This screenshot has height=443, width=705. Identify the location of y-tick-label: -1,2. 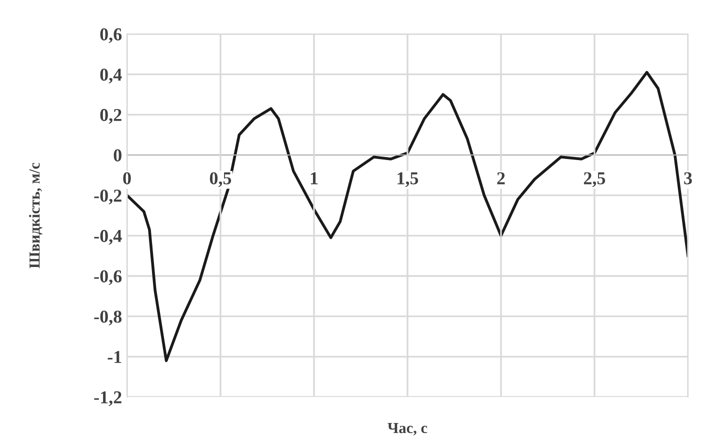
(108, 398).